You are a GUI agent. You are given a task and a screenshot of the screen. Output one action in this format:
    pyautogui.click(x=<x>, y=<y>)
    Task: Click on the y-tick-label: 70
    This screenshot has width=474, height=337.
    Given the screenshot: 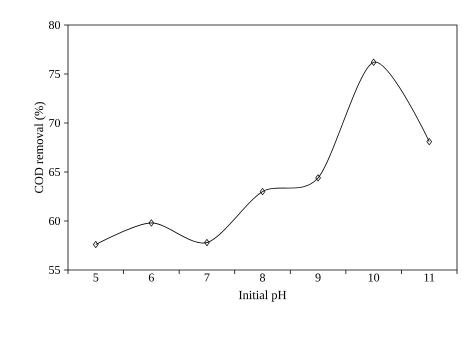 What is the action you would take?
    pyautogui.click(x=54, y=123)
    